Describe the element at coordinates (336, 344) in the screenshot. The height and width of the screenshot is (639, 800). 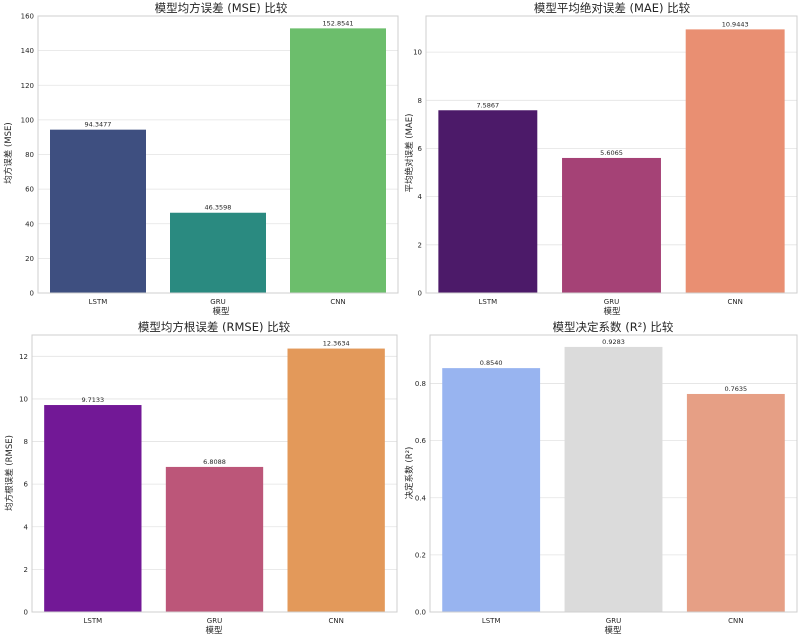
I see `data-label: 12.3634` at that location.